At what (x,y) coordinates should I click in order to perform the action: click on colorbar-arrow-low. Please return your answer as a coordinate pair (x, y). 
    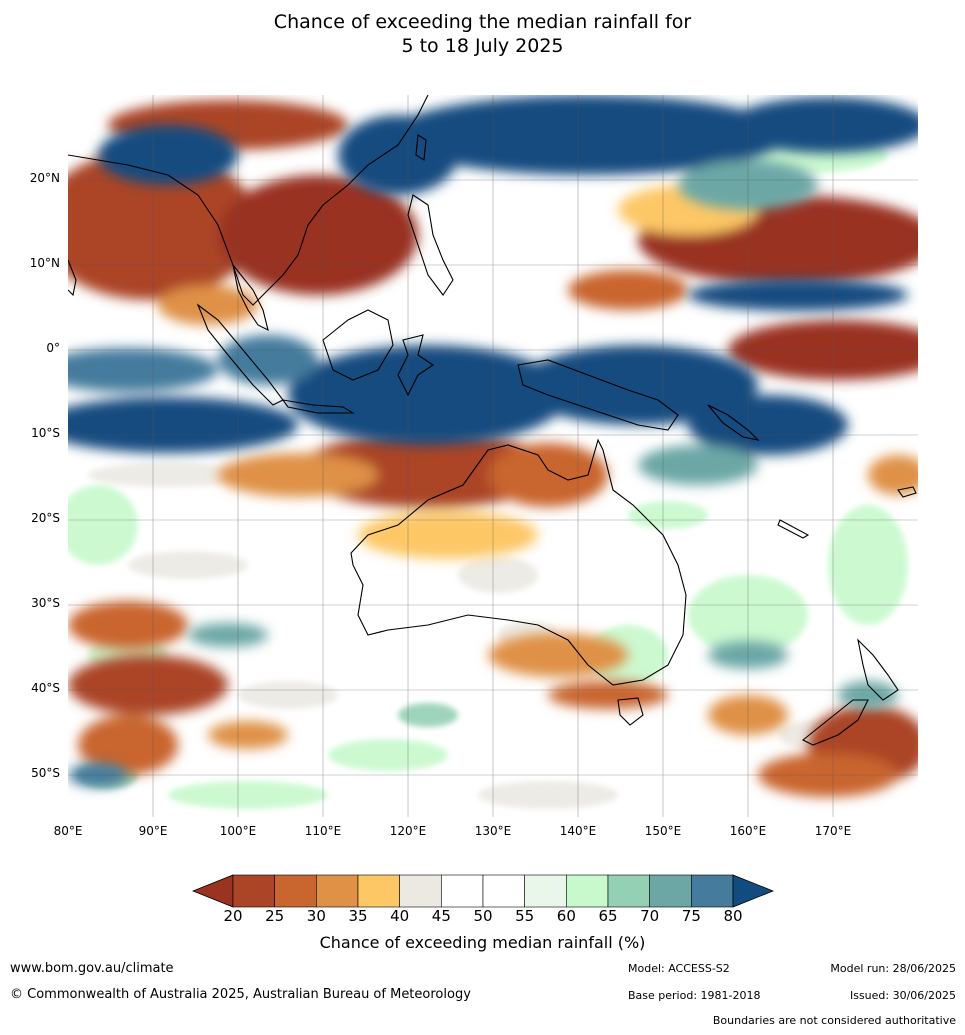
    Looking at the image, I should click on (212, 891).